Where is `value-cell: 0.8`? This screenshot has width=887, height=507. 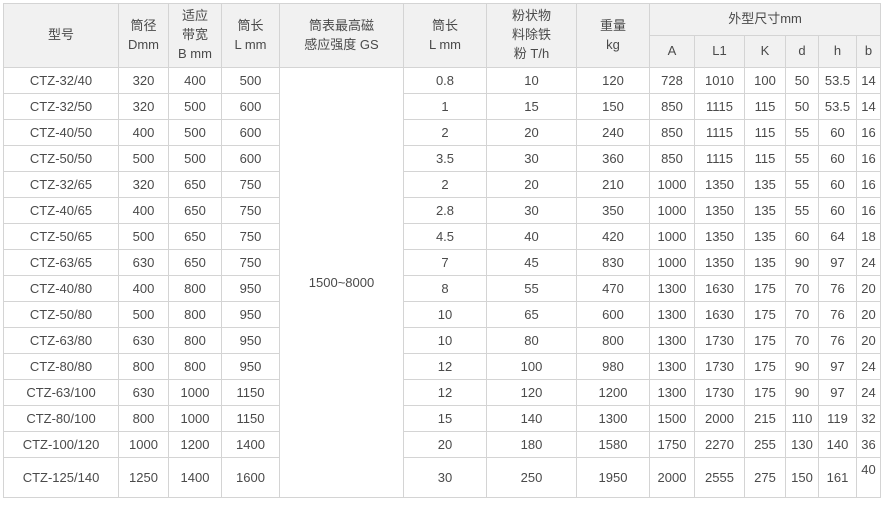
value-cell: 0.8 is located at coordinates (445, 80).